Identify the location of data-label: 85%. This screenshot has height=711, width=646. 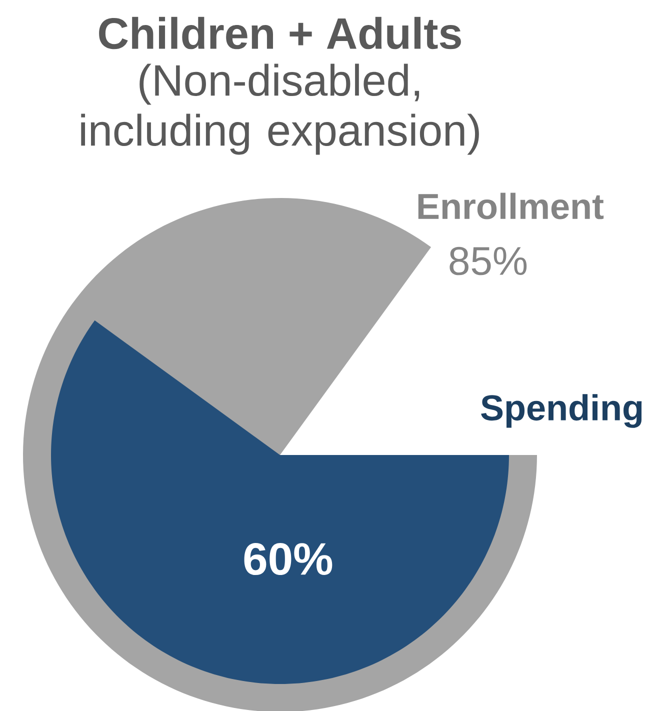
(488, 261).